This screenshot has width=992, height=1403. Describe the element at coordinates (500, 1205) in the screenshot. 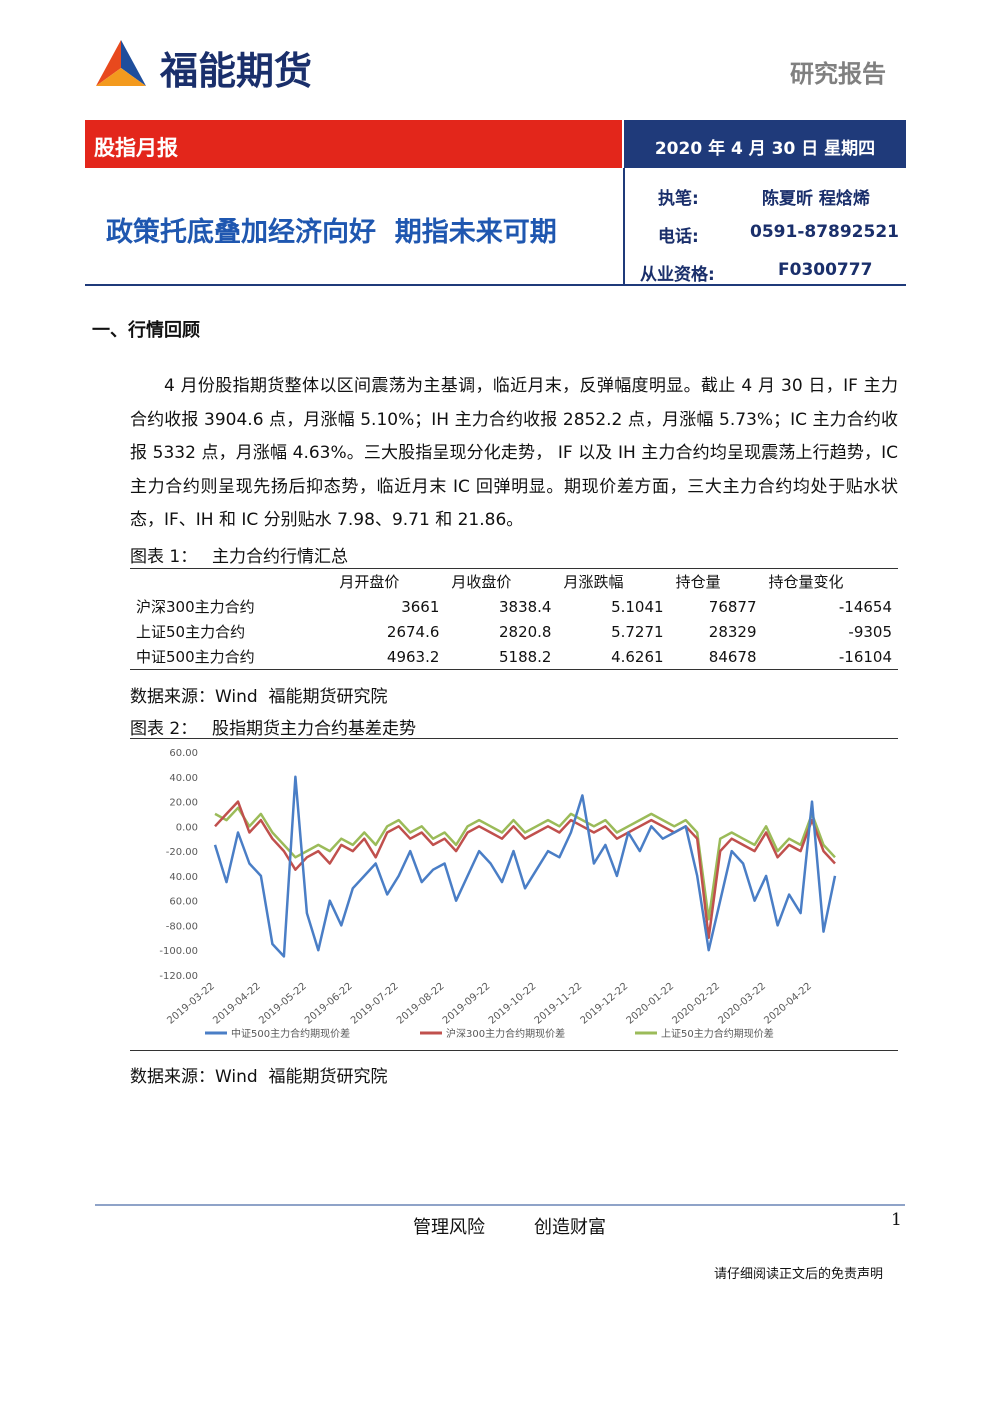

I see `footer-rule` at that location.